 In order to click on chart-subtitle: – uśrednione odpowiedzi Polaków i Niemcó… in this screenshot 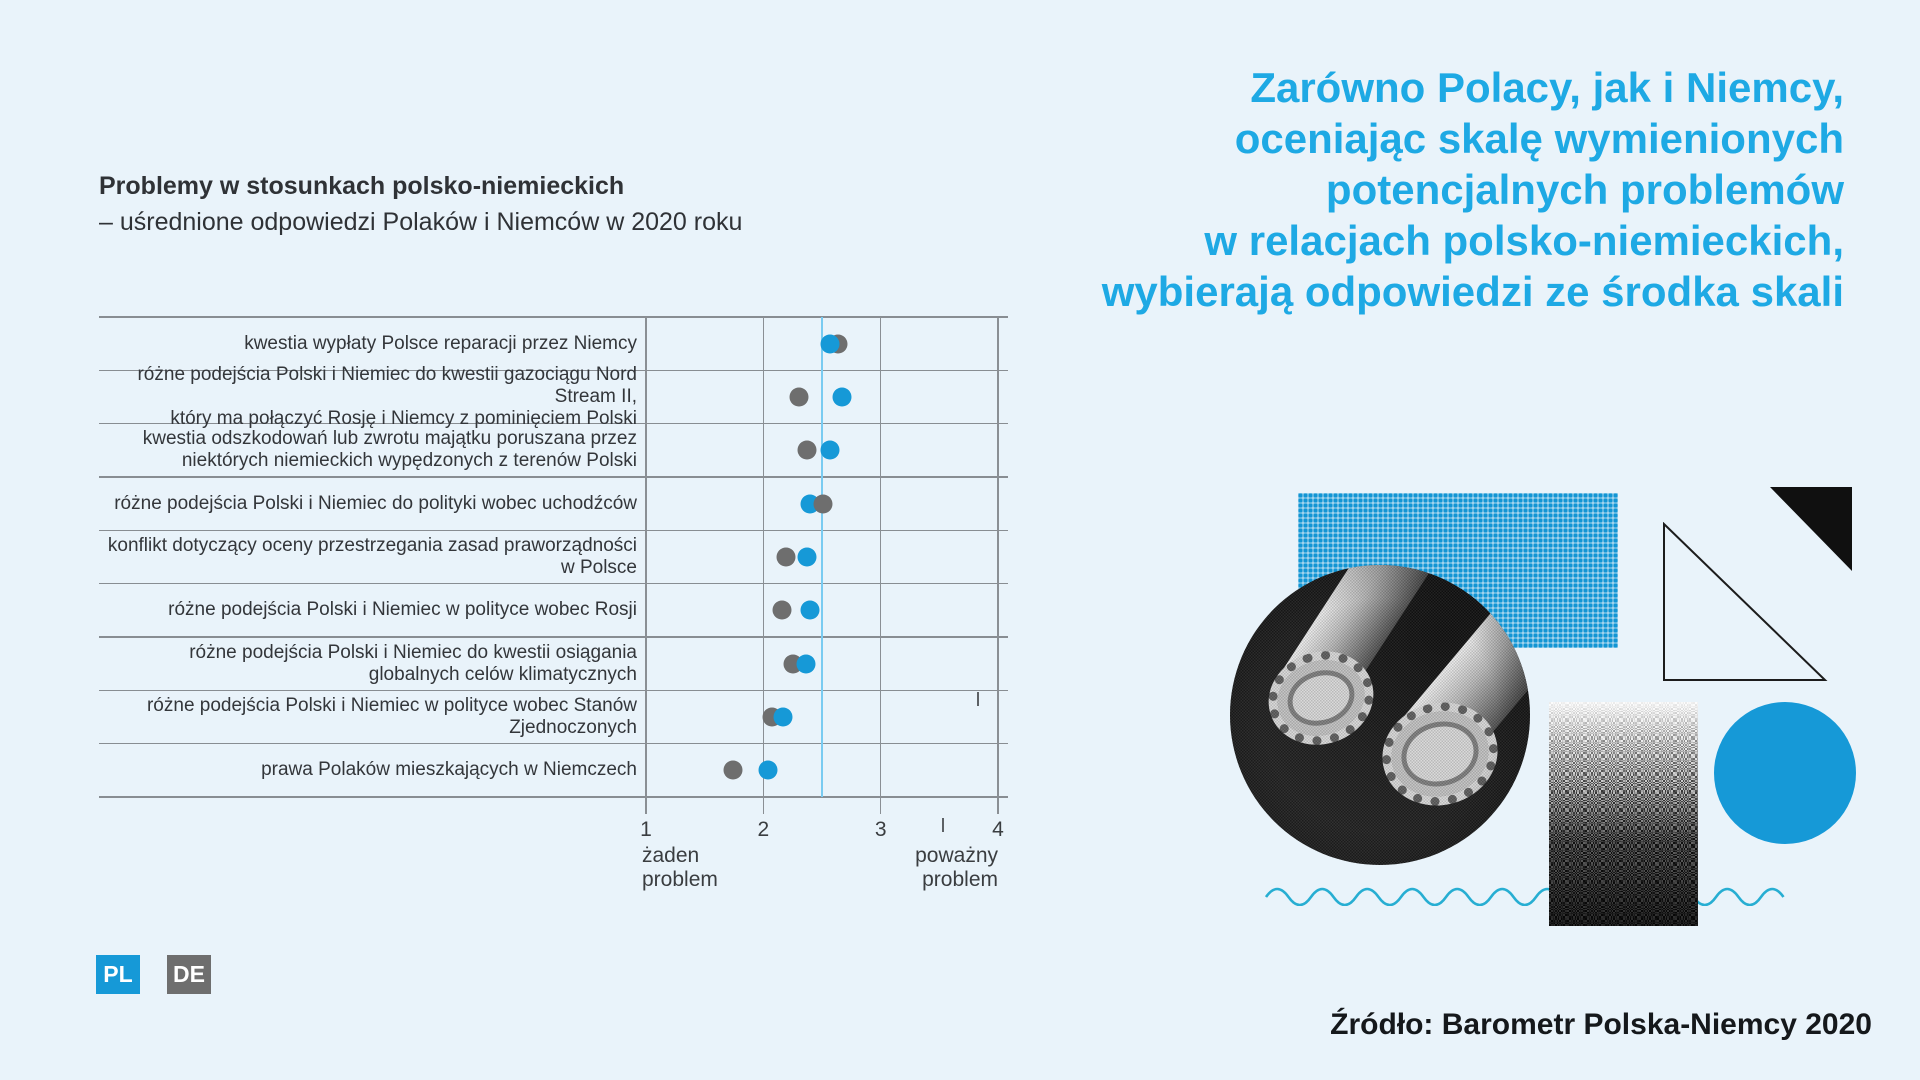, I will do `click(421, 222)`.